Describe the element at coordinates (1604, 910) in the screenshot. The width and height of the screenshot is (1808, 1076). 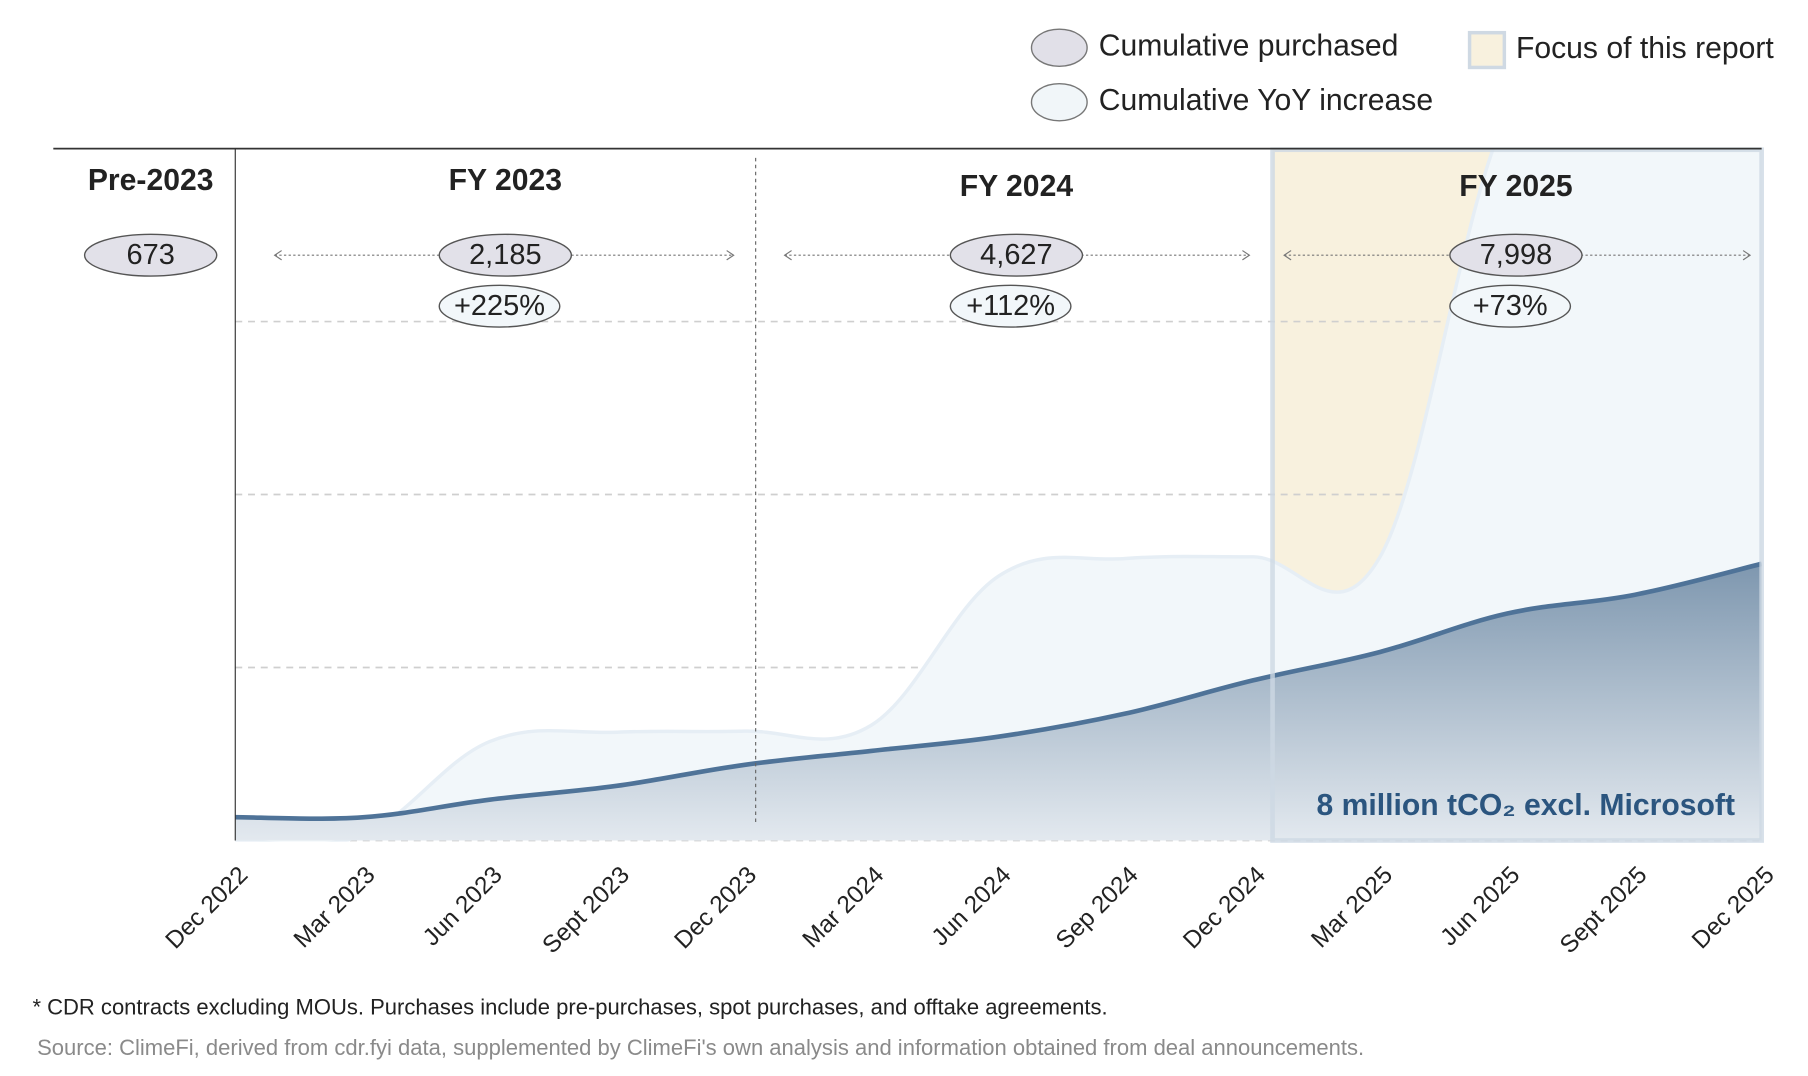
I see `x-tick-label: Sept 2025` at that location.